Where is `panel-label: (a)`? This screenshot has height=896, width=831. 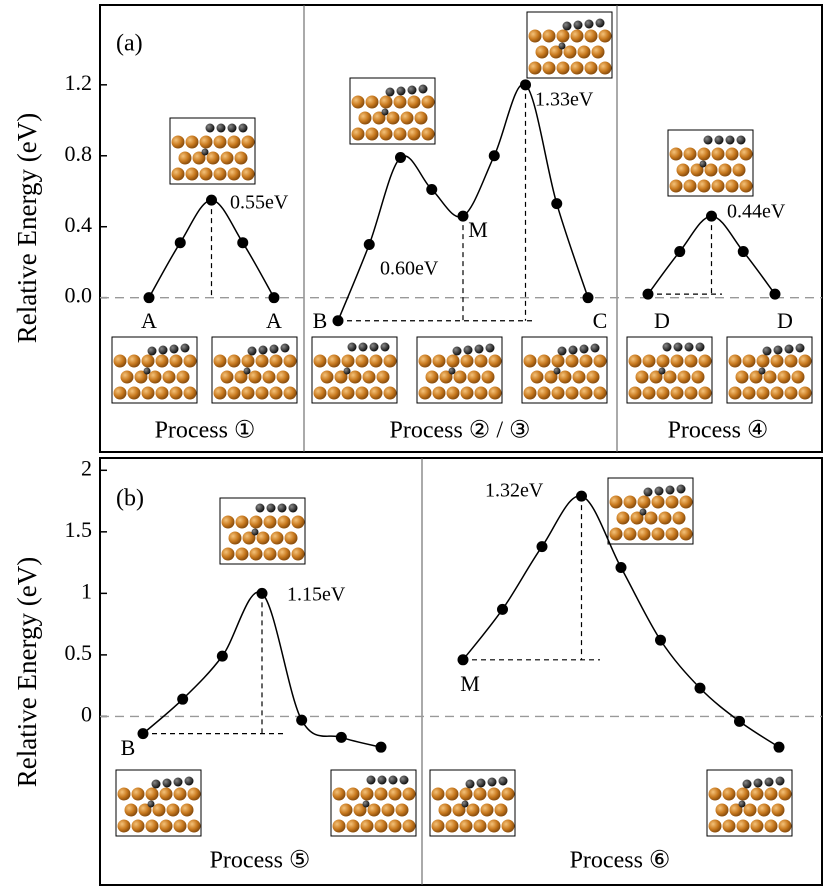
panel-label: (a) is located at coordinates (129, 44).